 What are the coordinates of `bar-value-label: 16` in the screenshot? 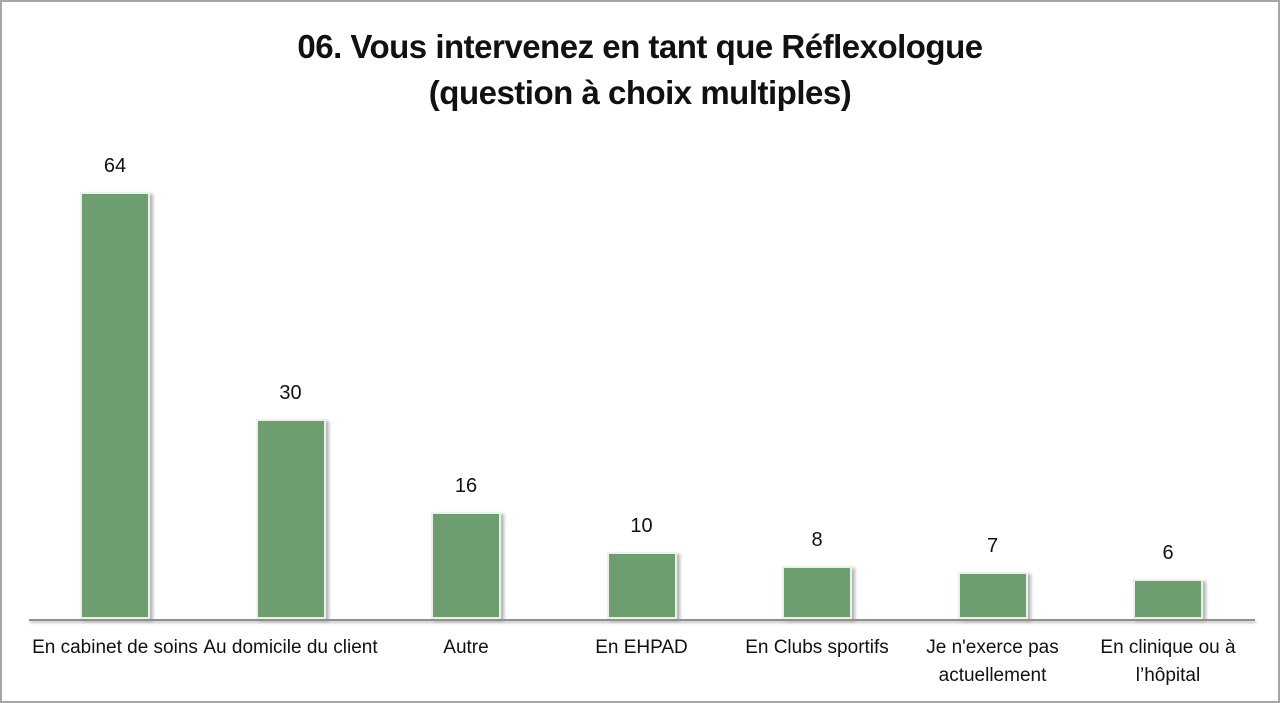 It's located at (466, 486).